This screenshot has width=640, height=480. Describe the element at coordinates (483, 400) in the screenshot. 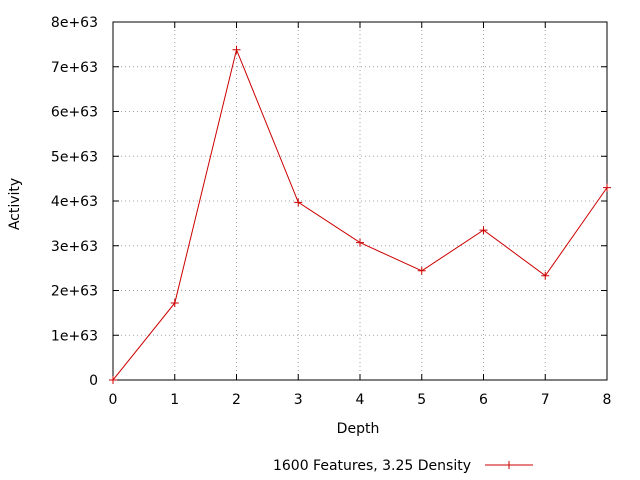

I see `x-tick-label: 6` at that location.